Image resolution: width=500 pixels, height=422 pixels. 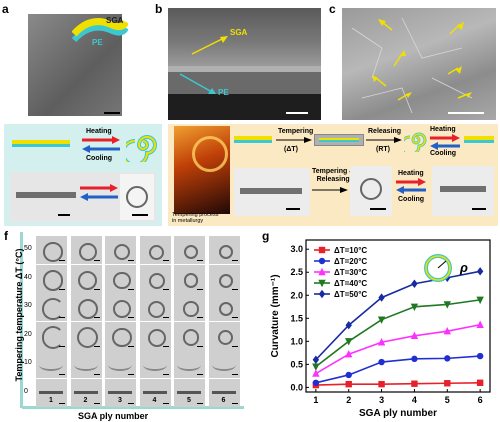 I want to click on panel-b-sga-label: SGA, so click(x=239, y=32).